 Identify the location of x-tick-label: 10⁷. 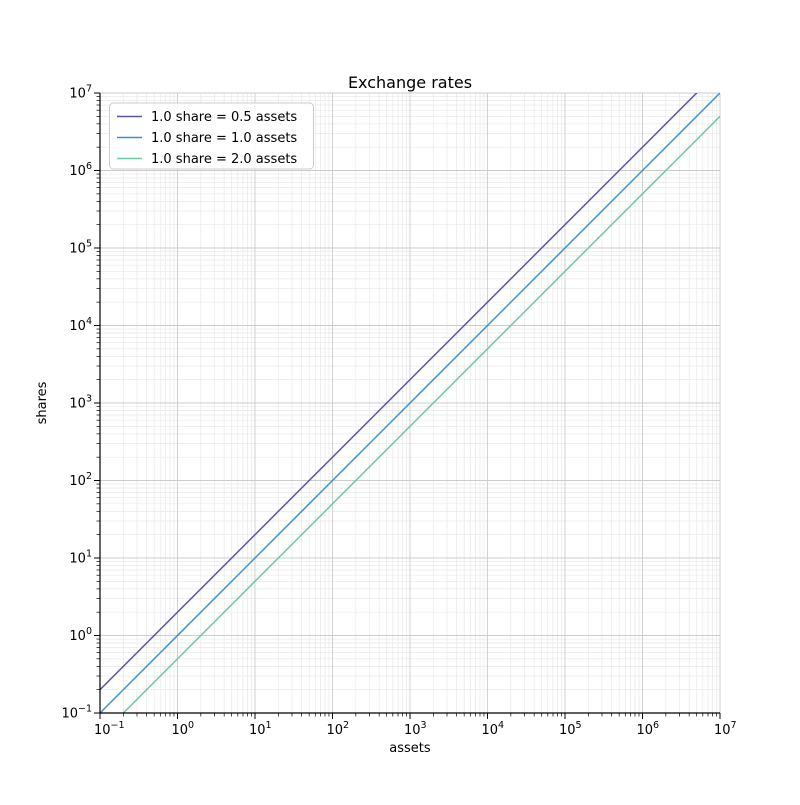
(725, 729).